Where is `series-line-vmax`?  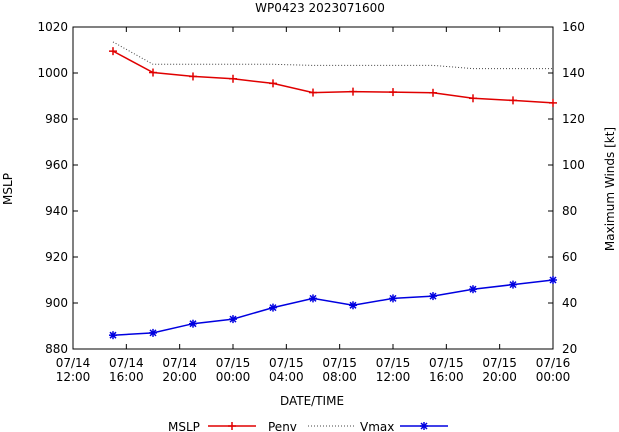
series-line-vmax is located at coordinates (333, 307).